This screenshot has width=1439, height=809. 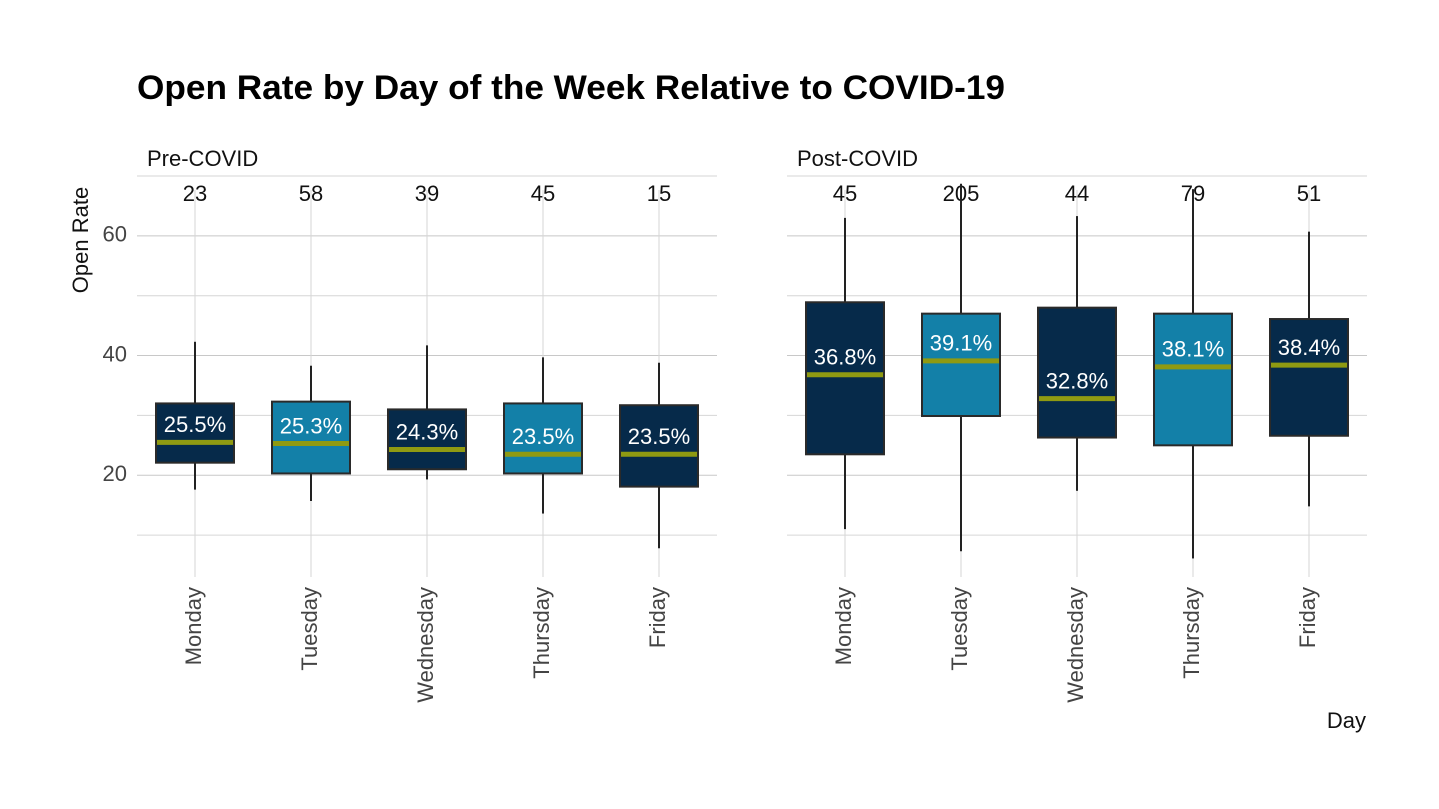 What do you see at coordinates (311, 425) in the screenshot?
I see `median-label: 25.3%` at bounding box center [311, 425].